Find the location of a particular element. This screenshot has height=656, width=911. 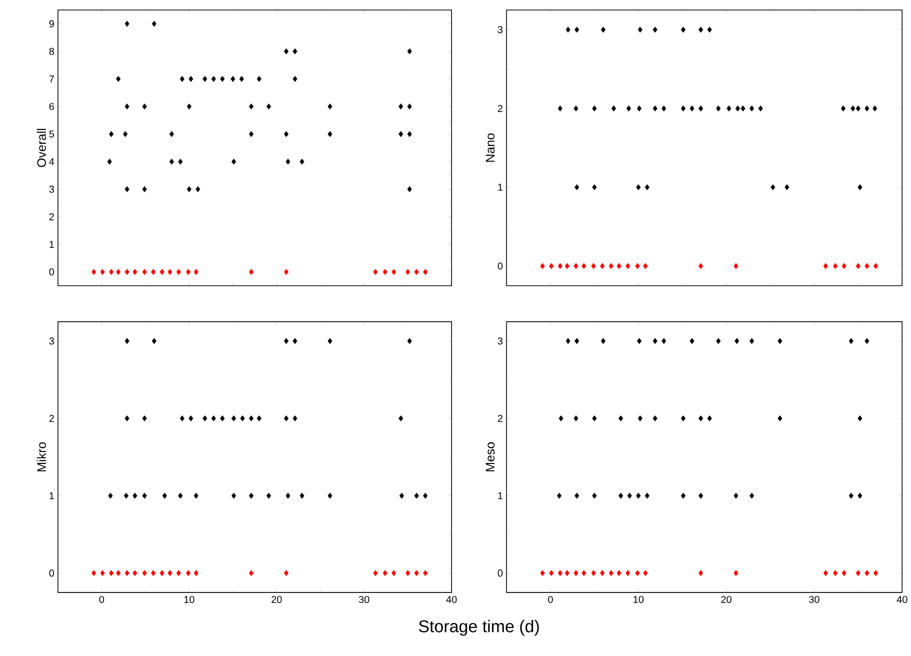

y-tick-label: 4 is located at coordinates (51, 161).